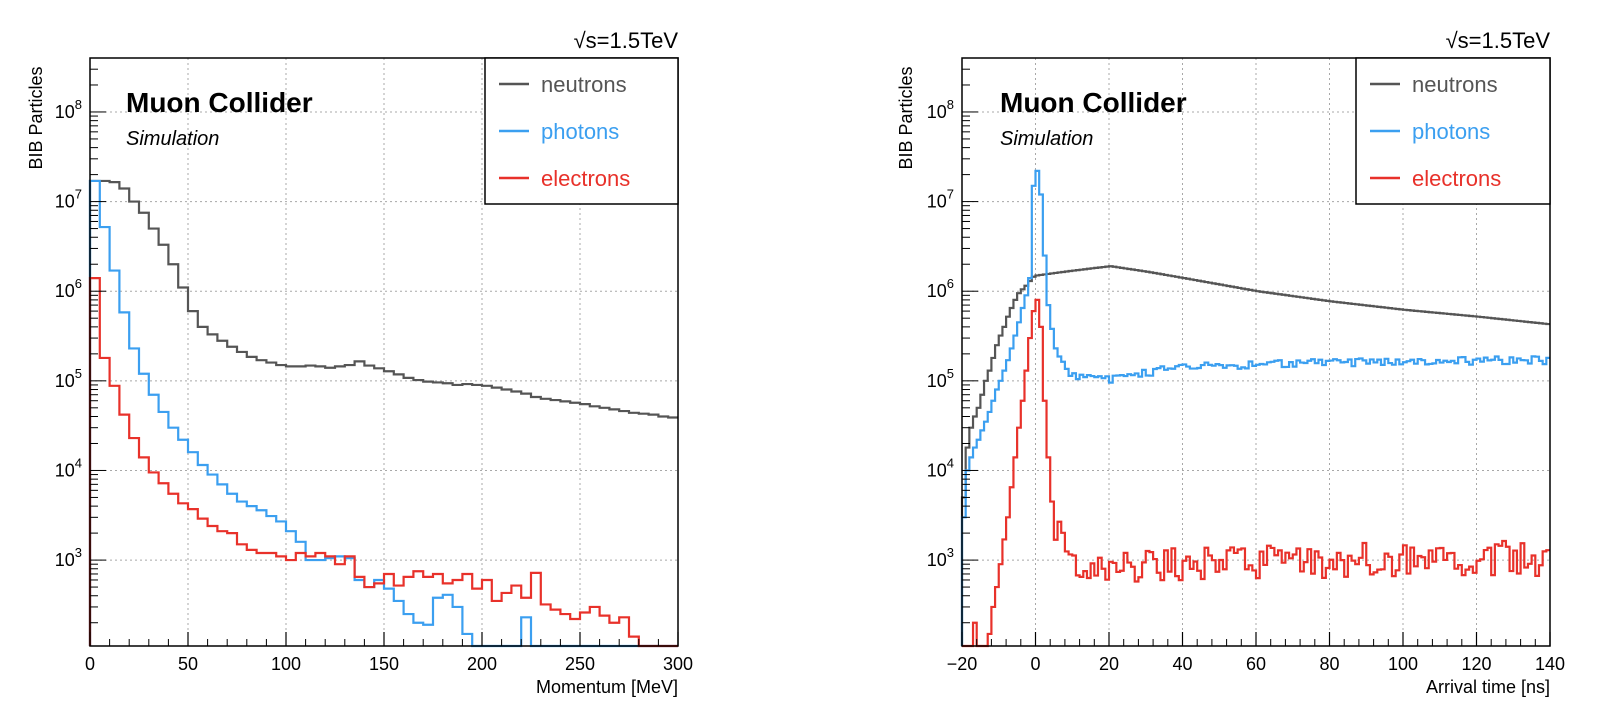 This screenshot has height=722, width=1604. I want to click on x-tick-label: 200, so click(482, 664).